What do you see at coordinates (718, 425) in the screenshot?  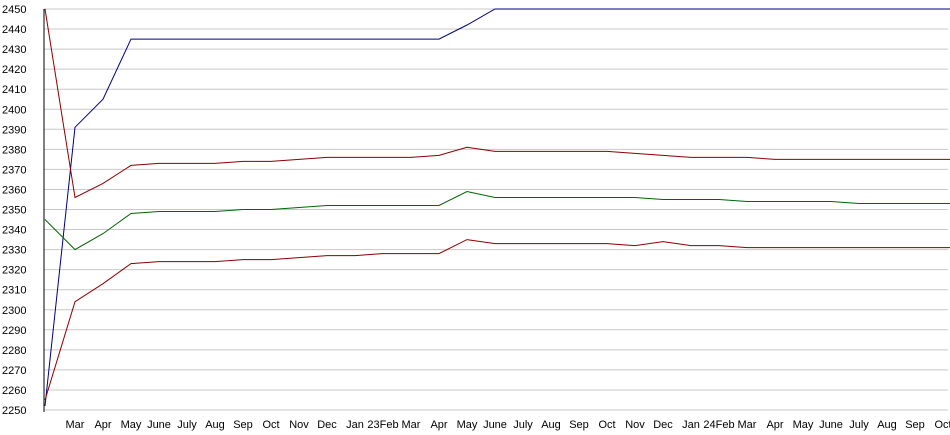 I see `x-tick-label: 24Feb` at bounding box center [718, 425].